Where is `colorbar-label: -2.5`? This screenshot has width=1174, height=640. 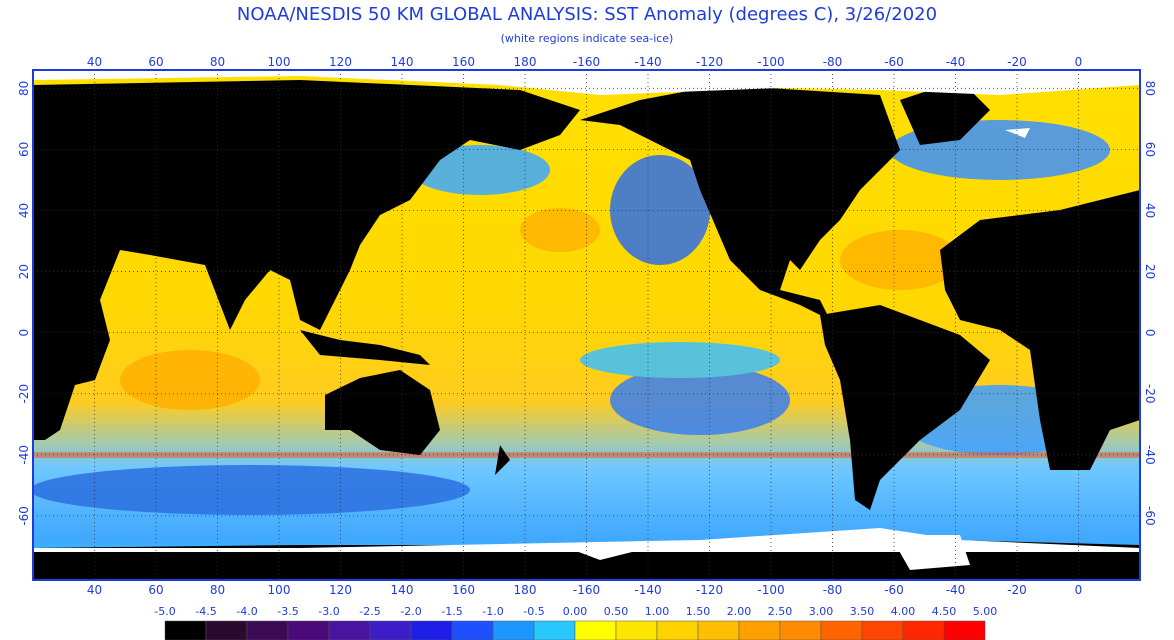
colorbar-label: -2.5 is located at coordinates (369, 611).